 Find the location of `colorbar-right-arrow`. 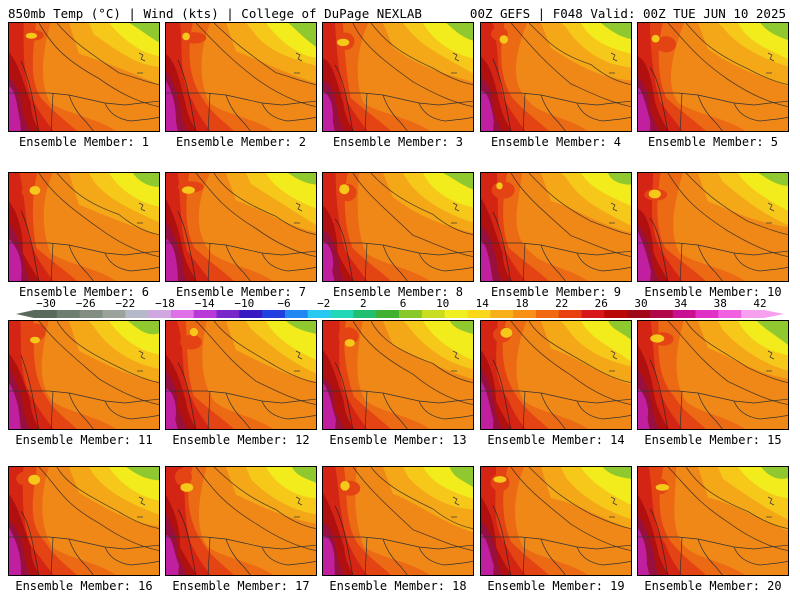

colorbar-right-arrow is located at coordinates (774, 314).